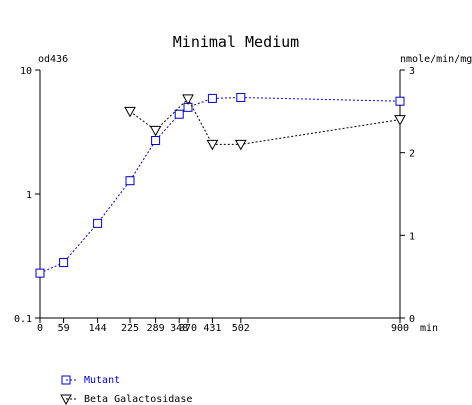 This screenshot has width=472, height=405. What do you see at coordinates (188, 328) in the screenshot?
I see `x-tick-label: 370` at bounding box center [188, 328].